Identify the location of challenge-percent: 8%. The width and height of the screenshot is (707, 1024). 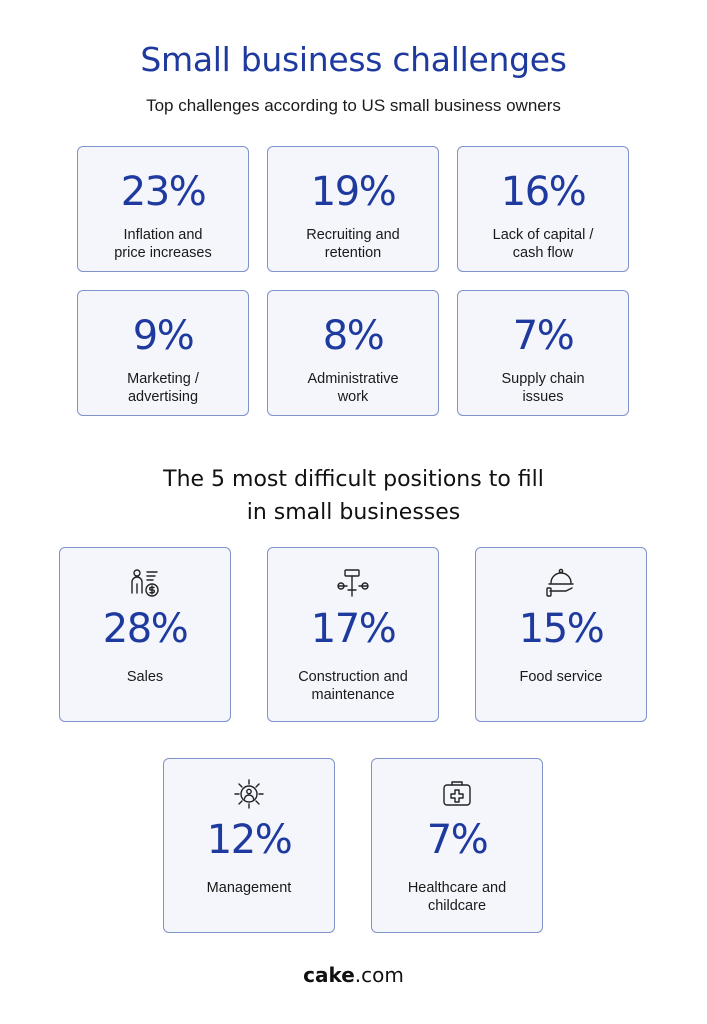
(353, 336).